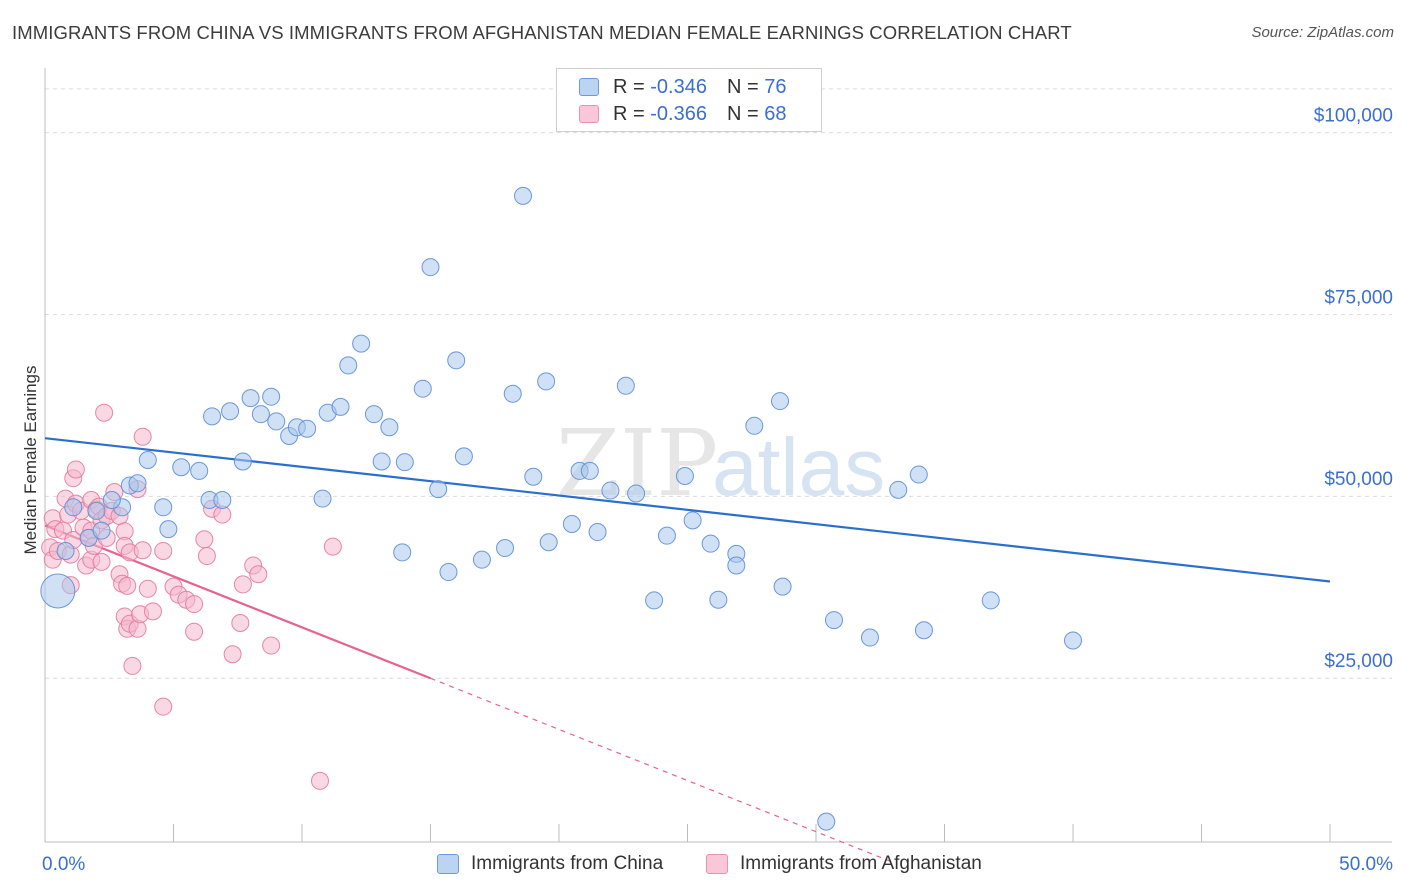 This screenshot has height=892, width=1406. What do you see at coordinates (237, 602) in the screenshot?
I see `afghanistan-trend-line` at bounding box center [237, 602].